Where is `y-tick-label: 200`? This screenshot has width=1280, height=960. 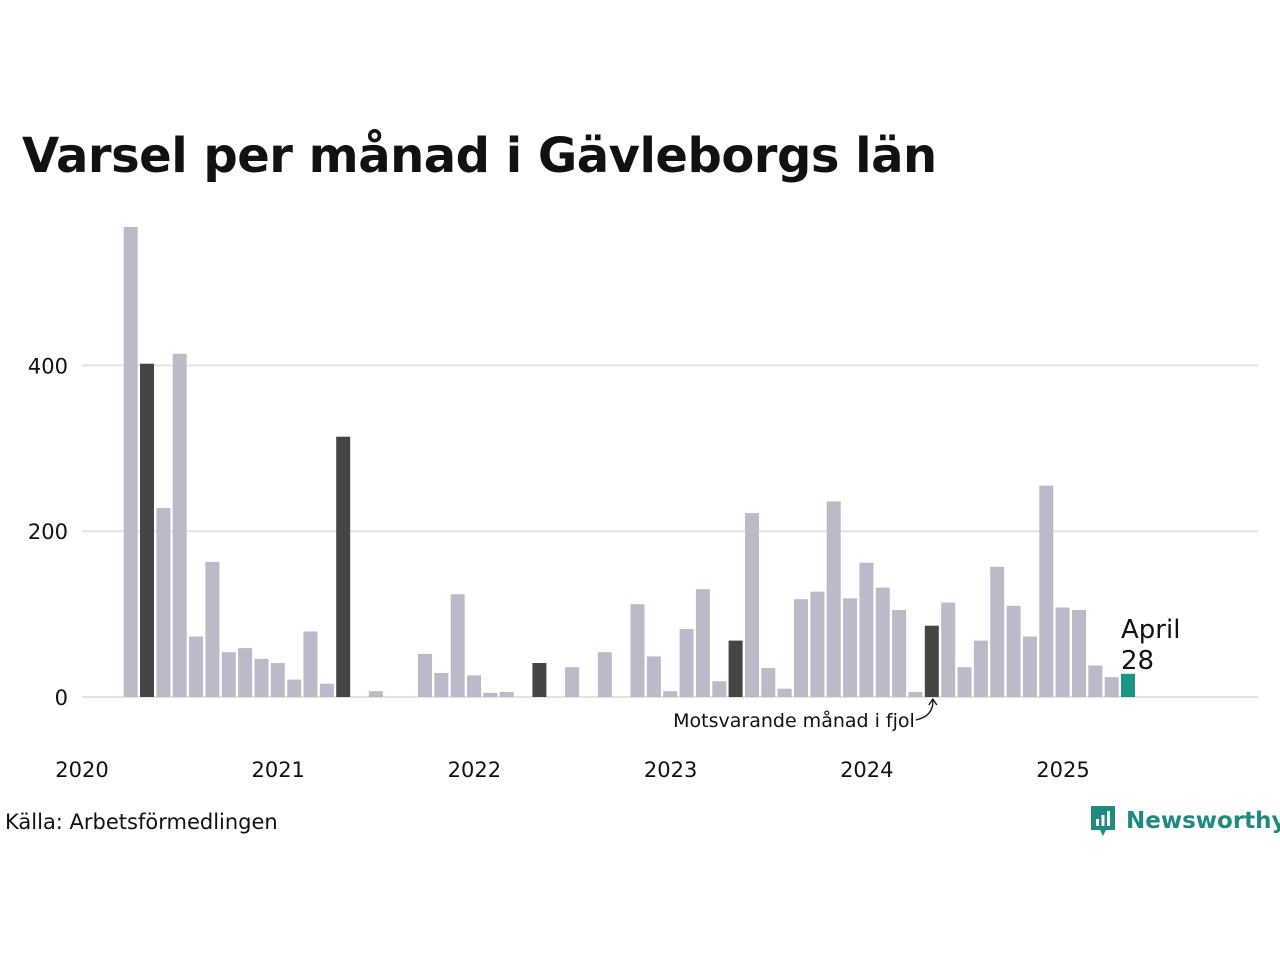 y-tick-label: 200 is located at coordinates (48, 532).